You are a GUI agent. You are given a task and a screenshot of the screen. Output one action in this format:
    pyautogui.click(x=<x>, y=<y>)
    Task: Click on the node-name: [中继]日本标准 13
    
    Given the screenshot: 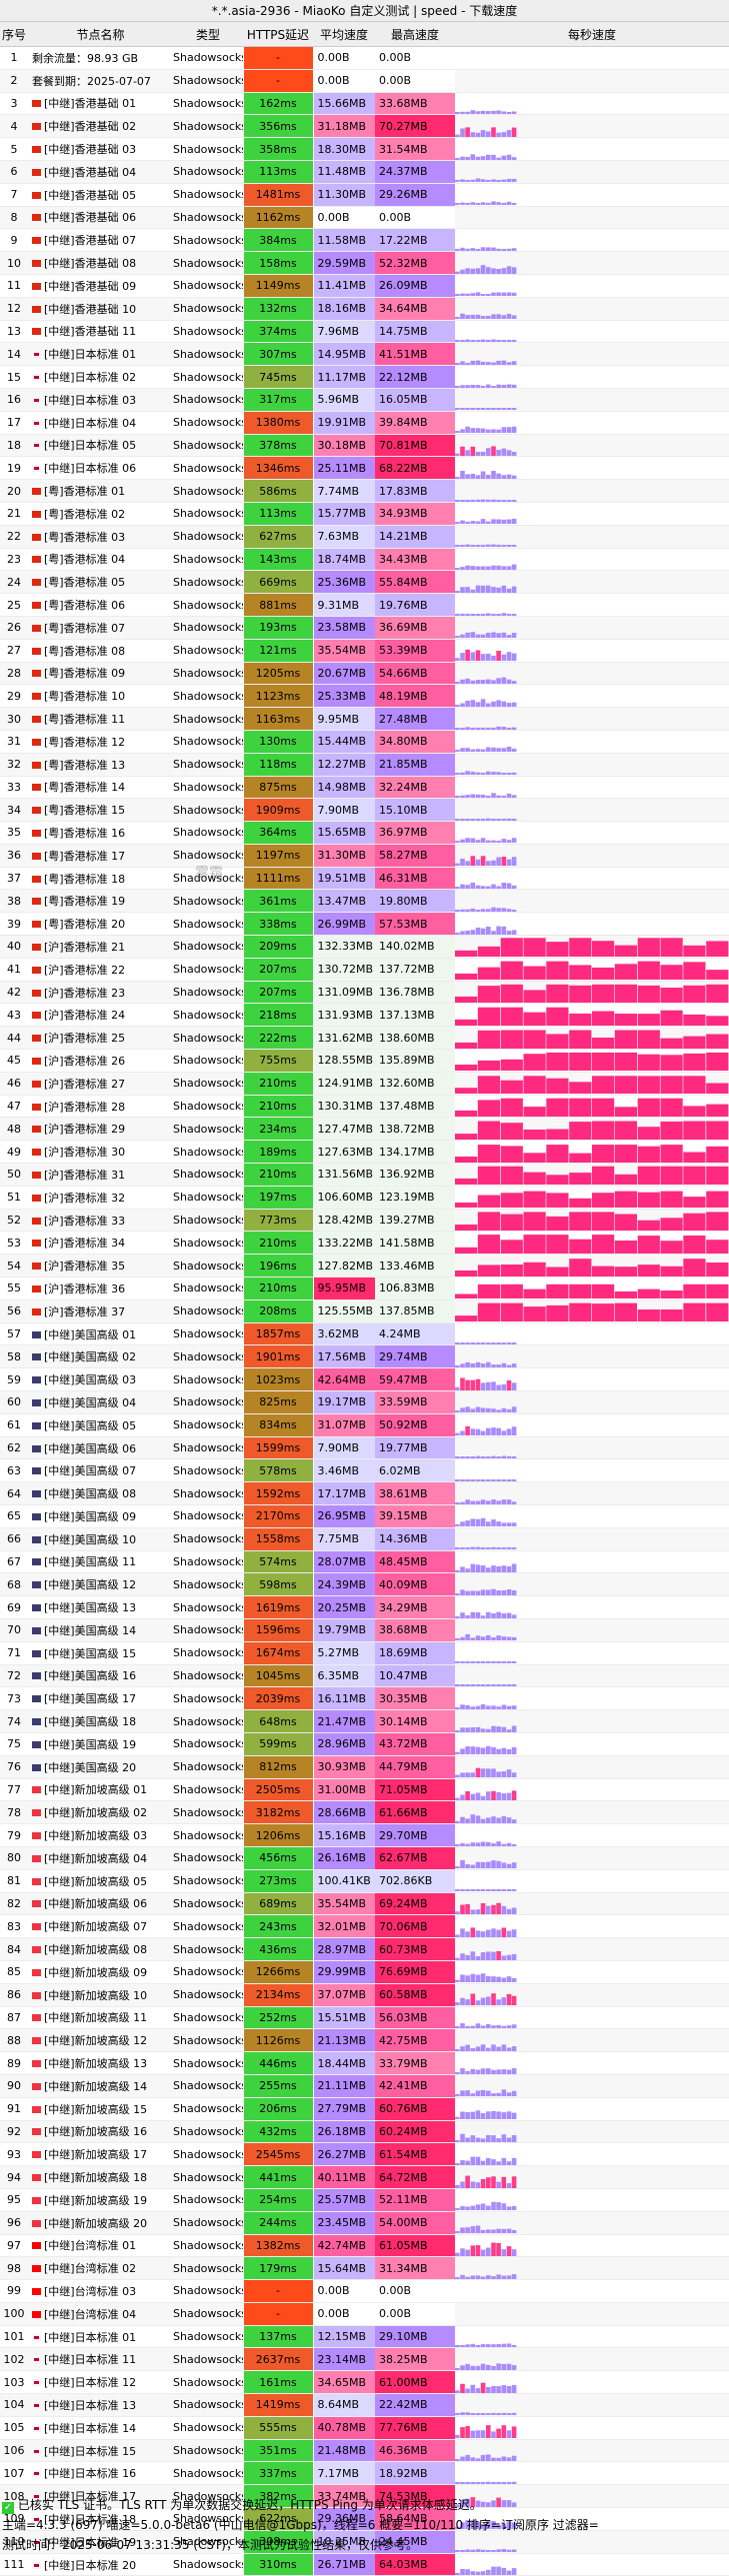 What is the action you would take?
    pyautogui.click(x=90, y=2405)
    